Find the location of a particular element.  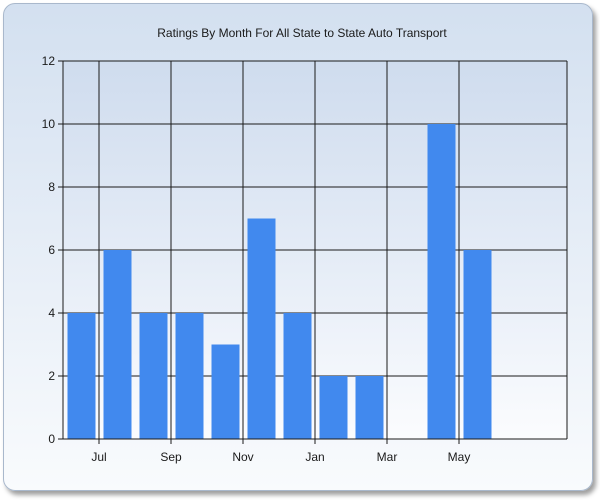

y-tick-label: 6 is located at coordinates (51, 250).